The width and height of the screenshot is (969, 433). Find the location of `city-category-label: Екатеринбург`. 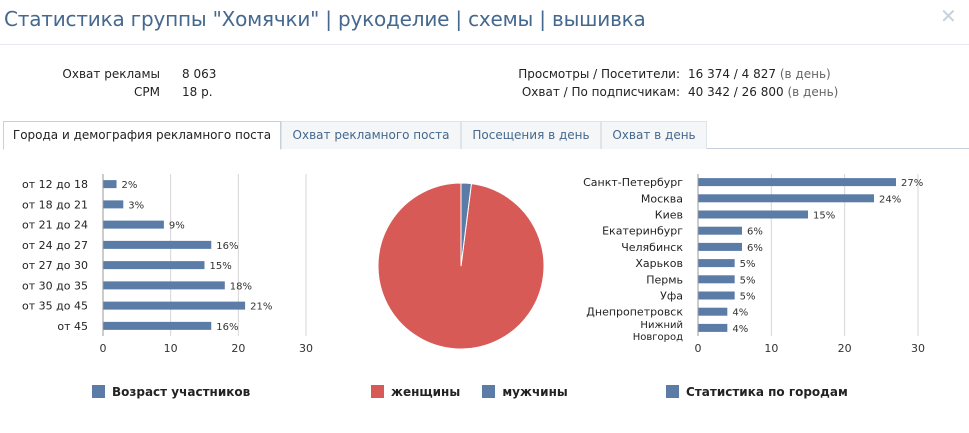

city-category-label: Екатеринбург is located at coordinates (642, 231).